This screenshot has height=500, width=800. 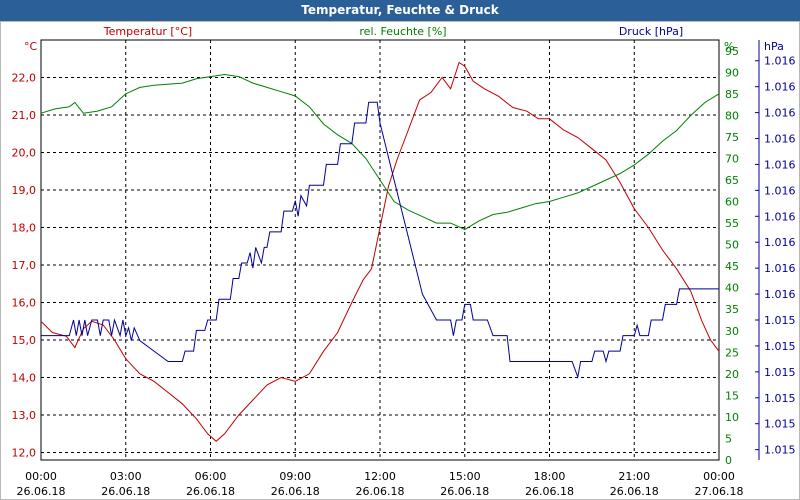 I want to click on humidity-tick-label: 65, so click(x=732, y=180).